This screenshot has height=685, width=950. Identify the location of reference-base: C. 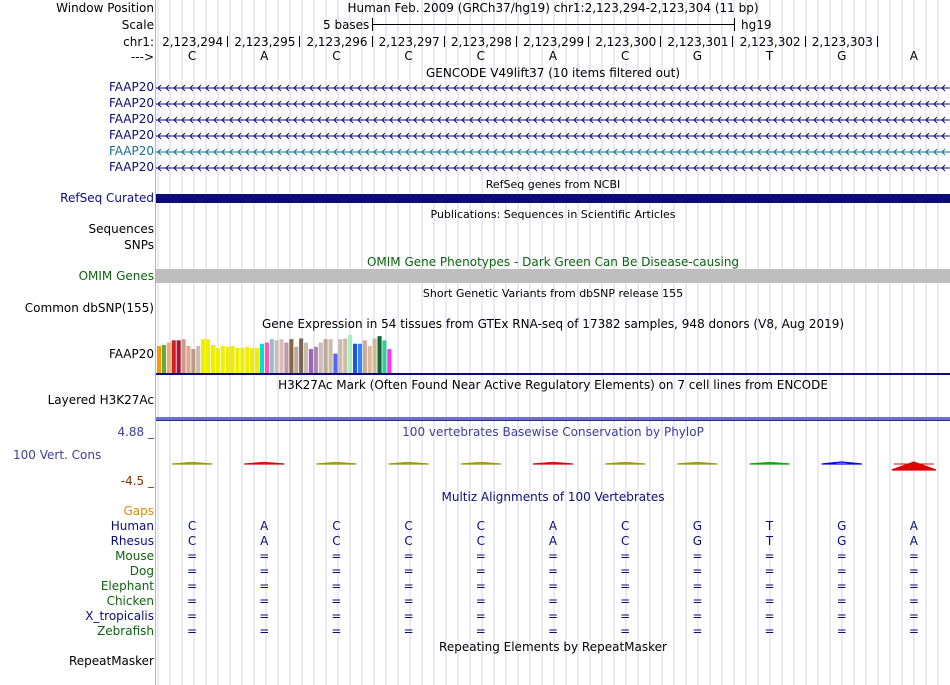
(336, 56).